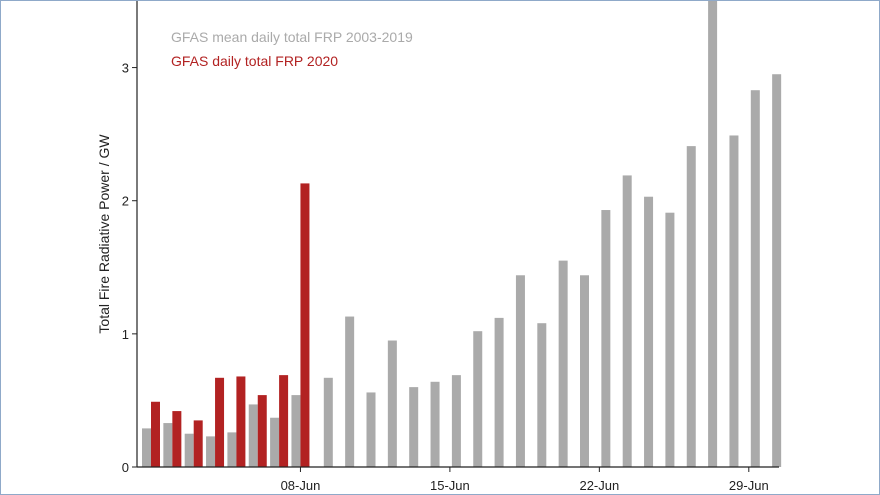 Image resolution: width=880 pixels, height=495 pixels. What do you see at coordinates (450, 485) in the screenshot?
I see `x-tick-label: 15-Jun` at bounding box center [450, 485].